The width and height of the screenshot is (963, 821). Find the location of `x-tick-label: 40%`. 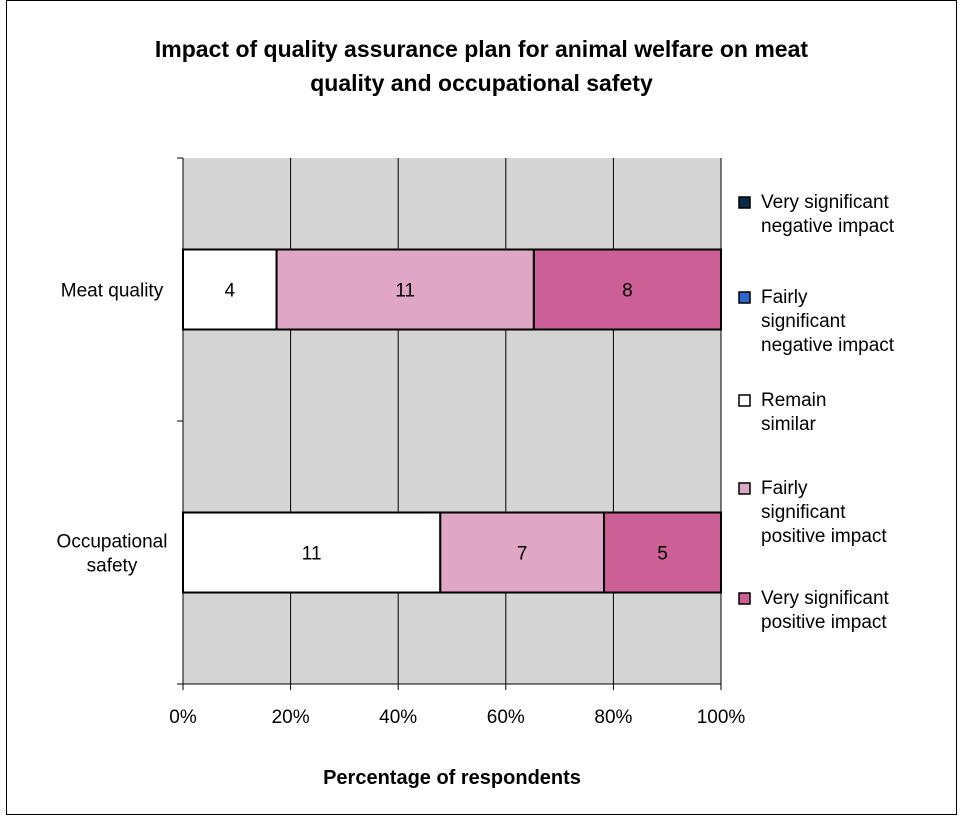

x-tick-label: 40% is located at coordinates (398, 717).